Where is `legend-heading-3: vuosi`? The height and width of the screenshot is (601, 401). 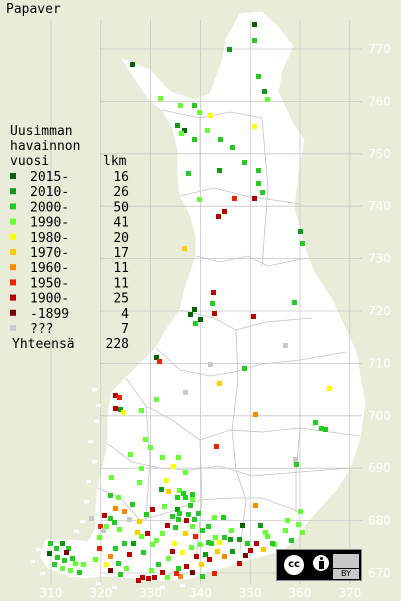 legend-heading-3: vuosi is located at coordinates (29, 161).